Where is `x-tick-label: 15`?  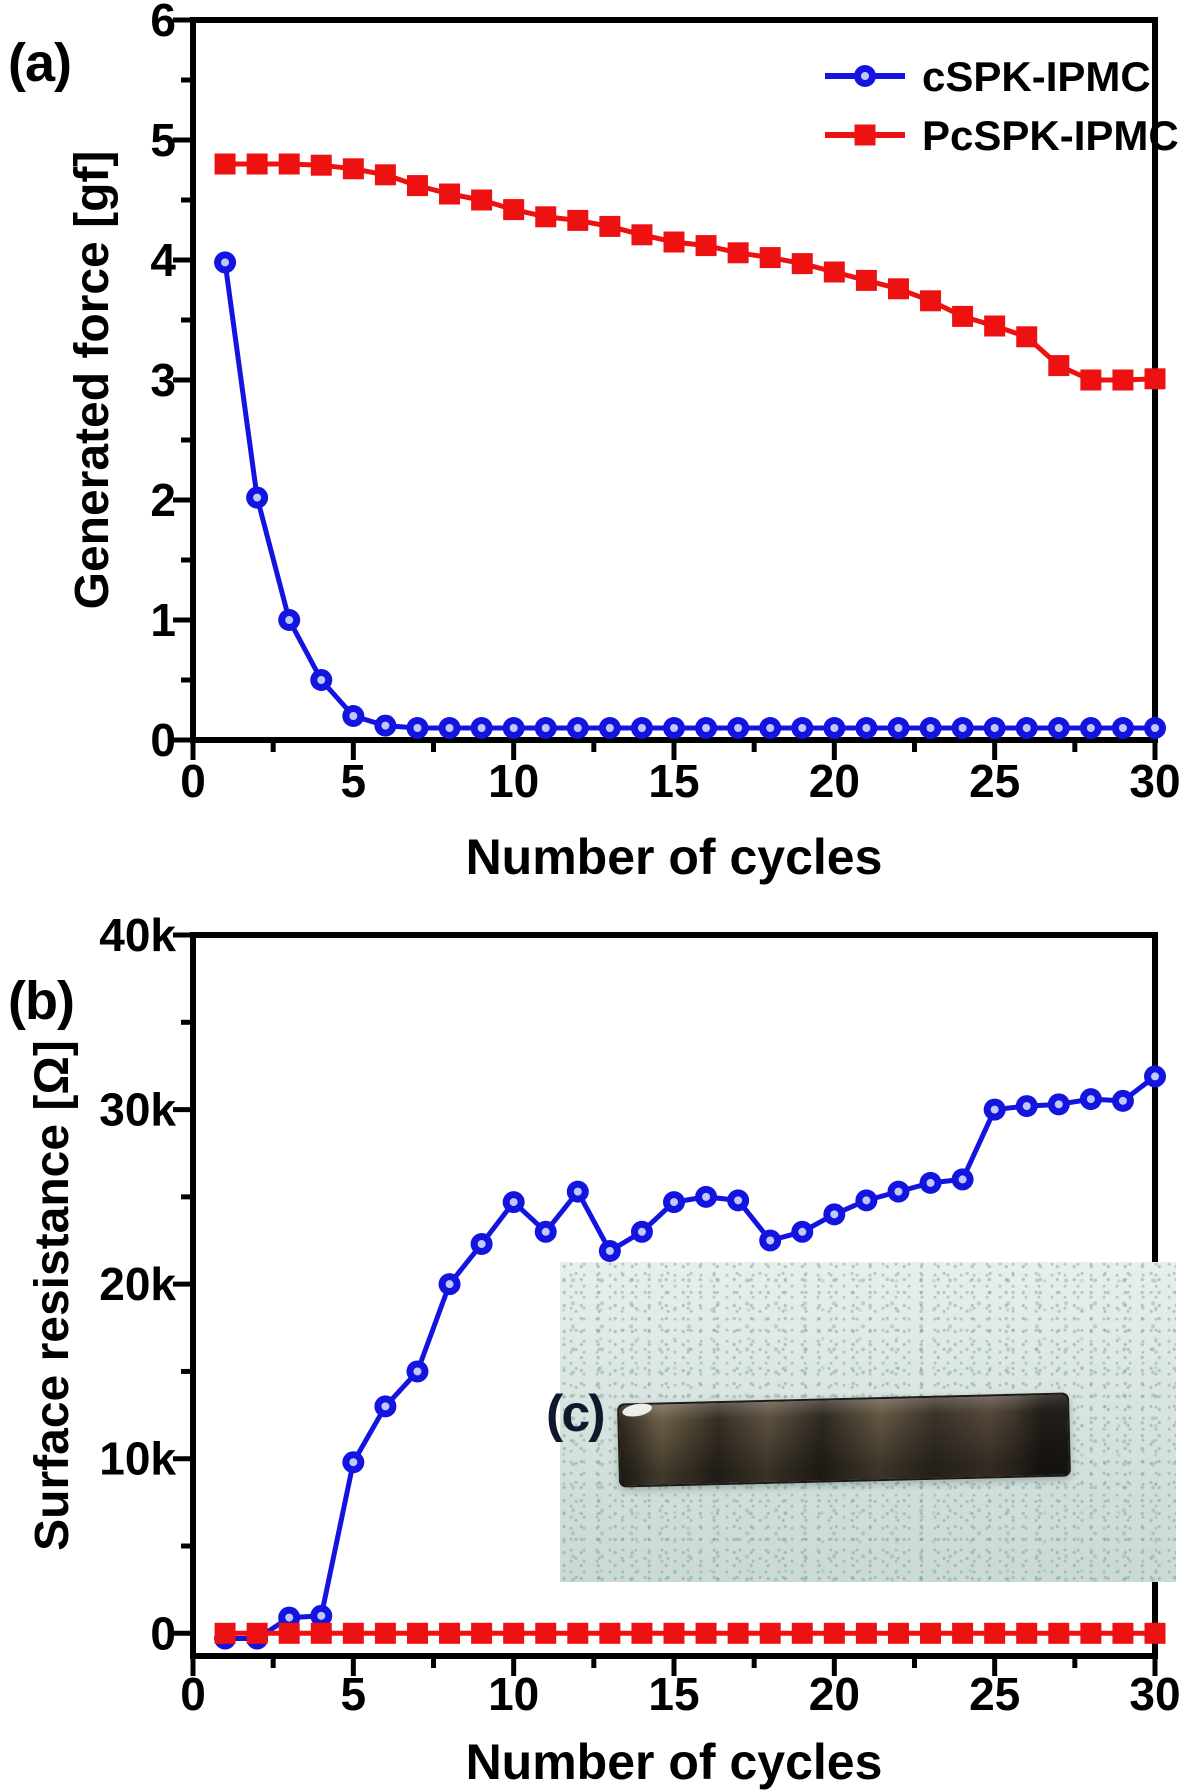
x-tick-label: 15 is located at coordinates (673, 781).